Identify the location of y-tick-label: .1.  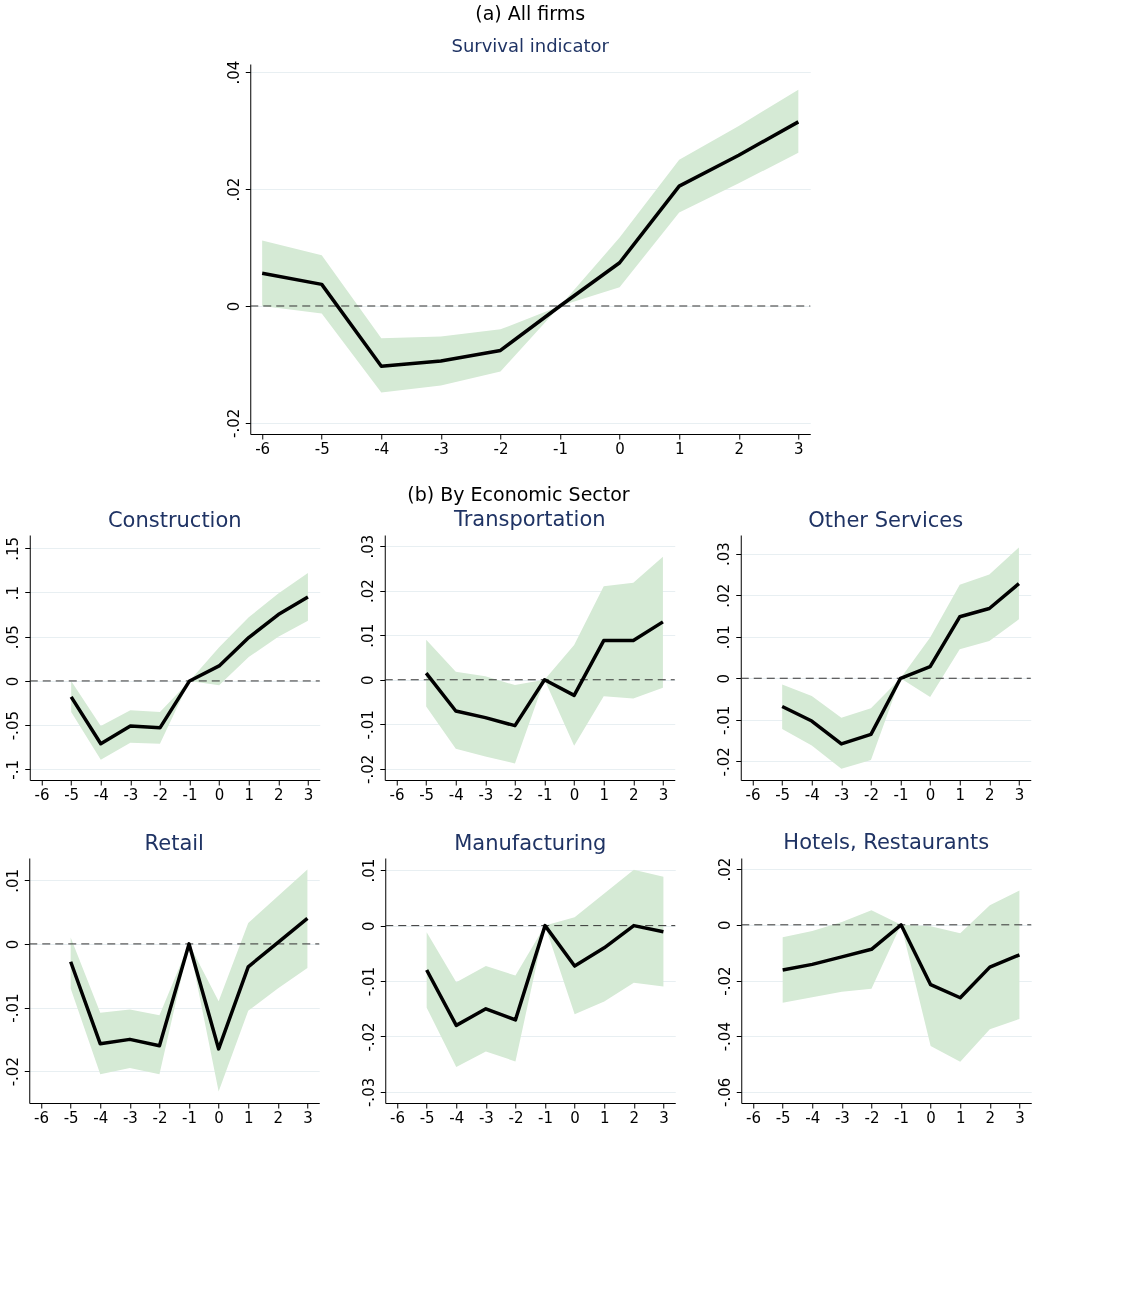
(13, 593).